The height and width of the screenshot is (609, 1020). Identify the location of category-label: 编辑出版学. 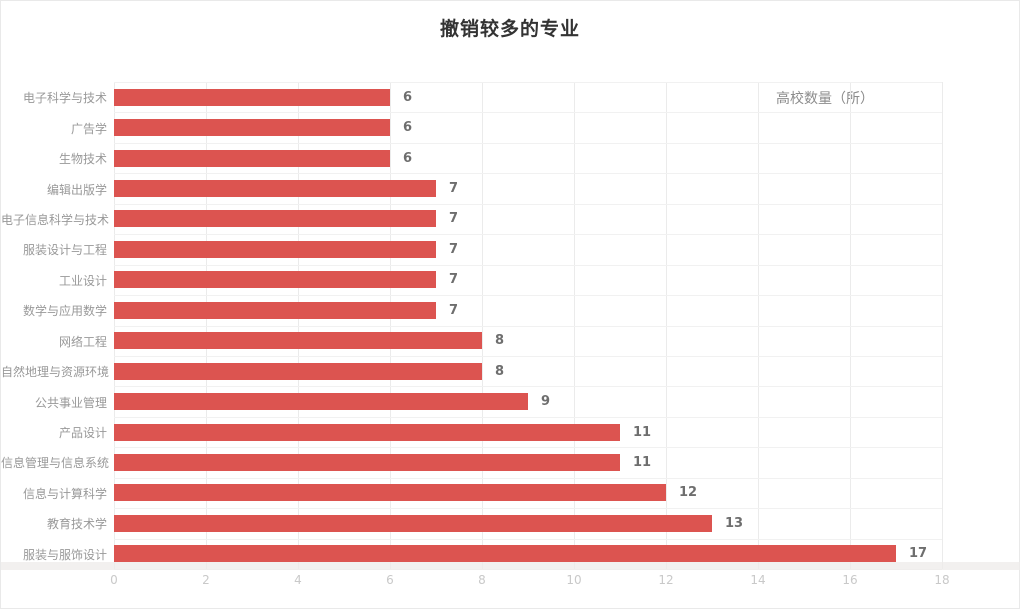
(76, 190).